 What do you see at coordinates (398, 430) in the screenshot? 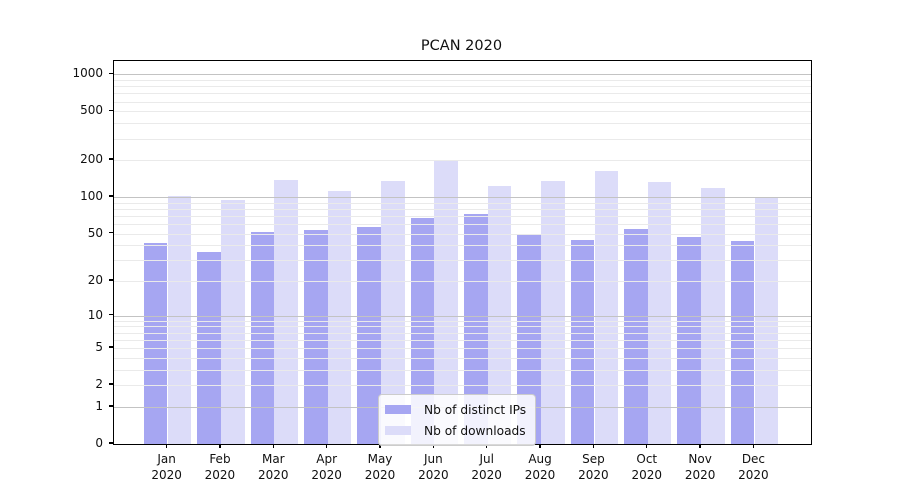
I see `legend-swatch-downloads` at bounding box center [398, 430].